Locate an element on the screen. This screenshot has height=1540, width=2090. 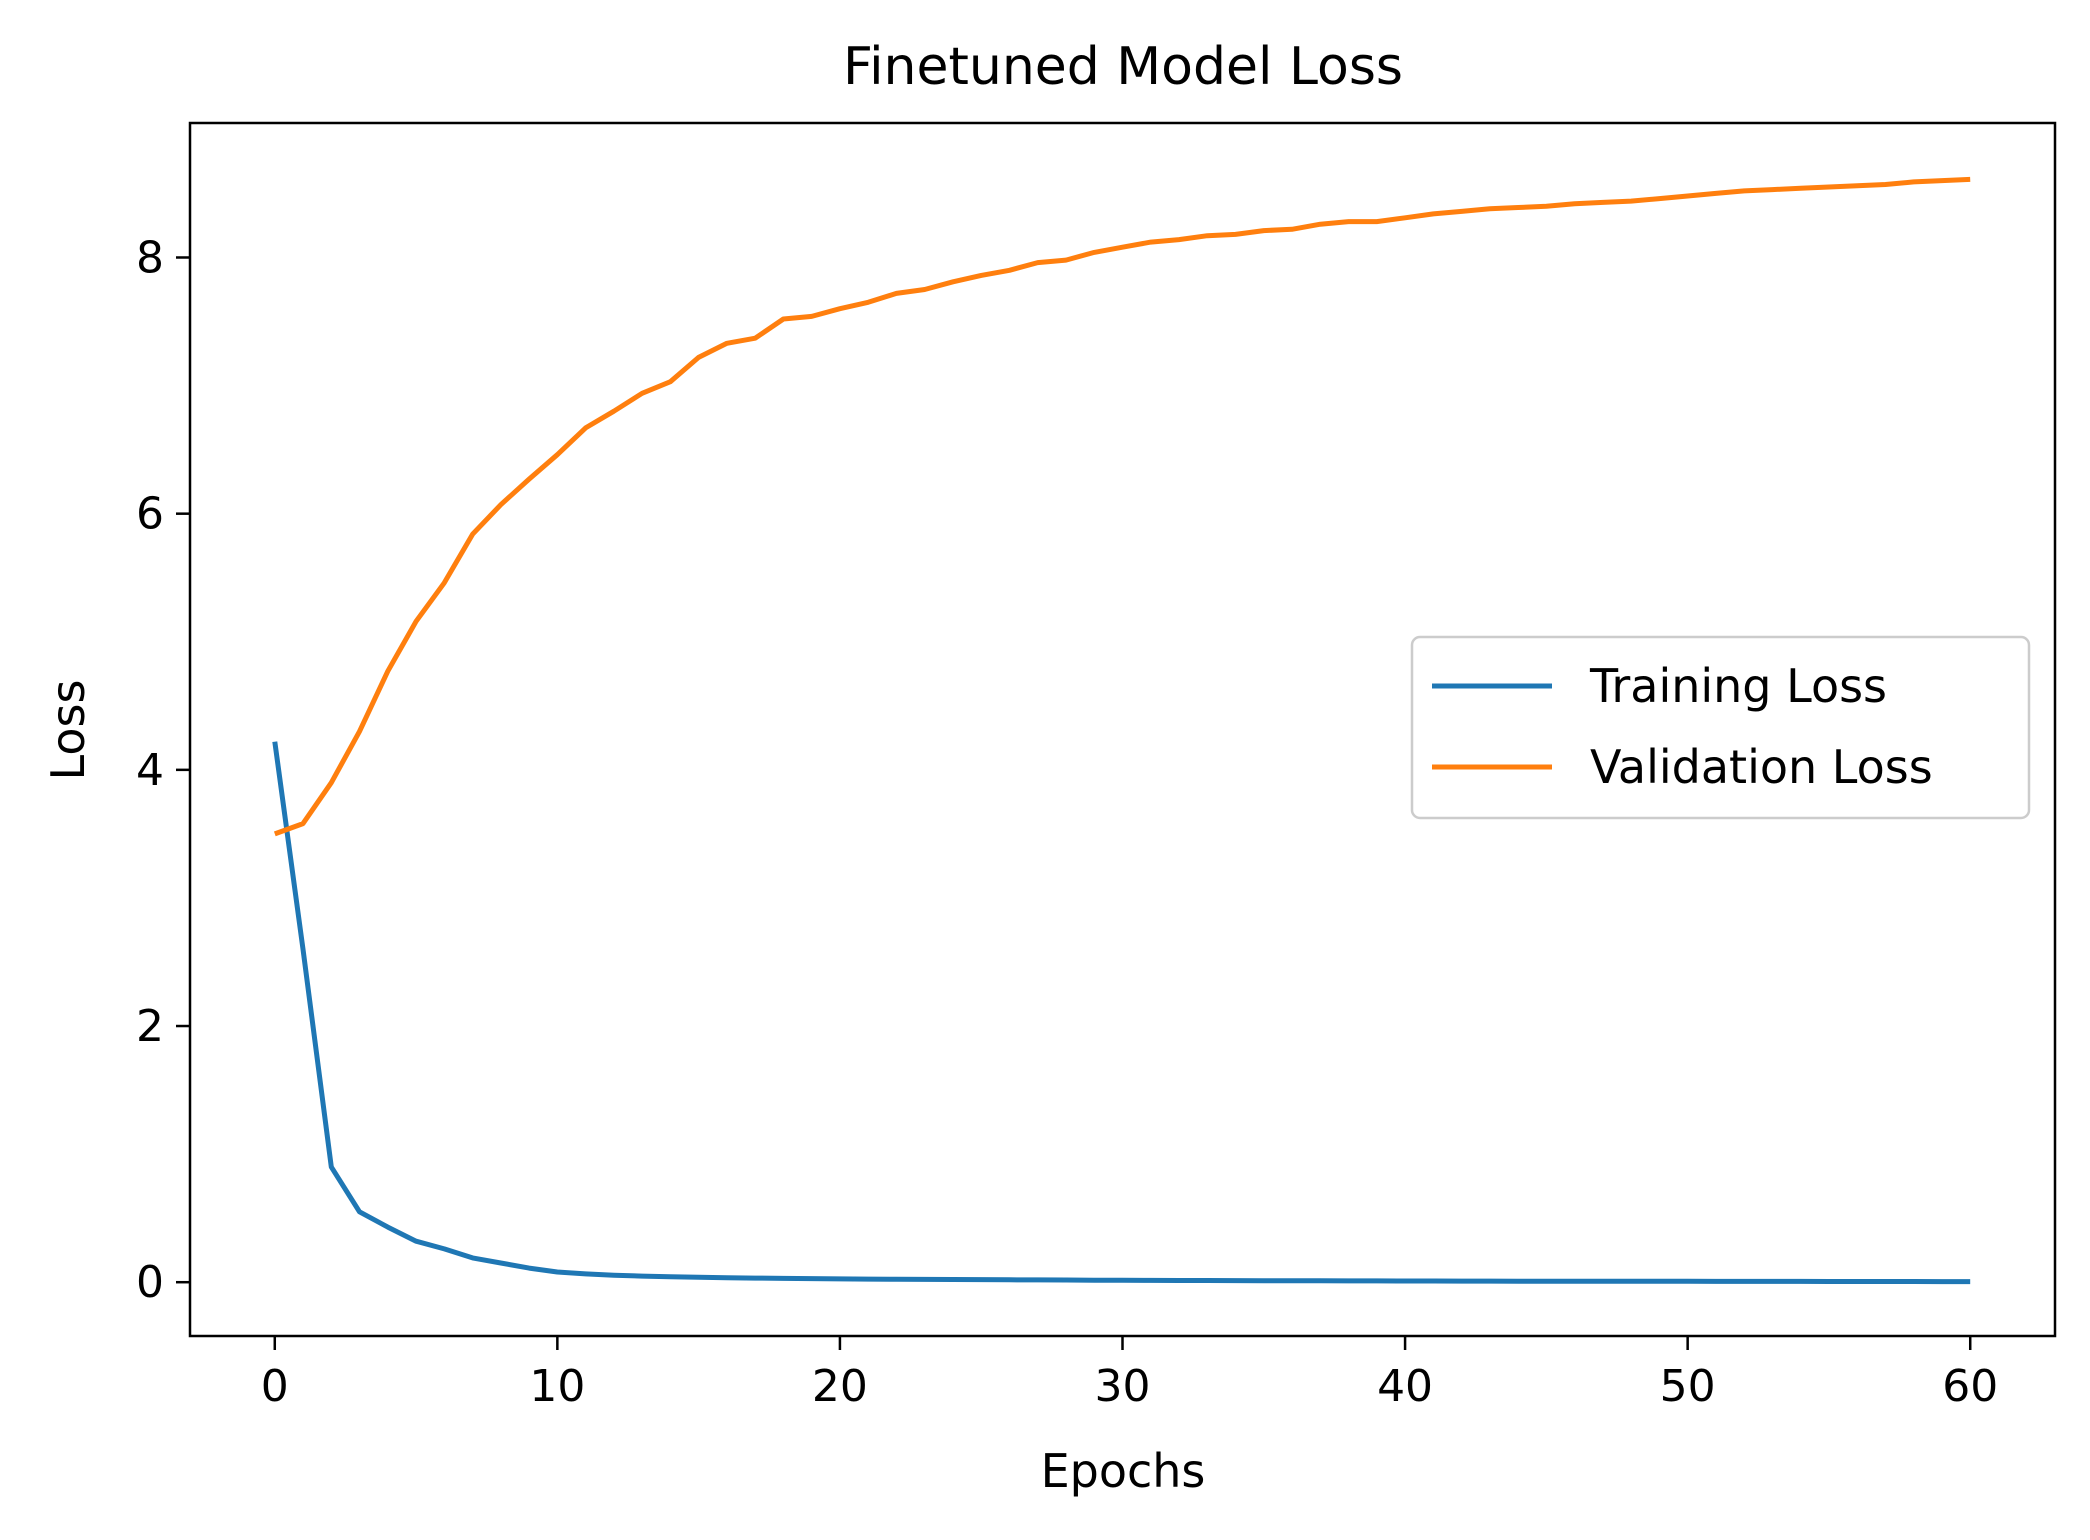
y-tick-label: 6 is located at coordinates (150, 514).